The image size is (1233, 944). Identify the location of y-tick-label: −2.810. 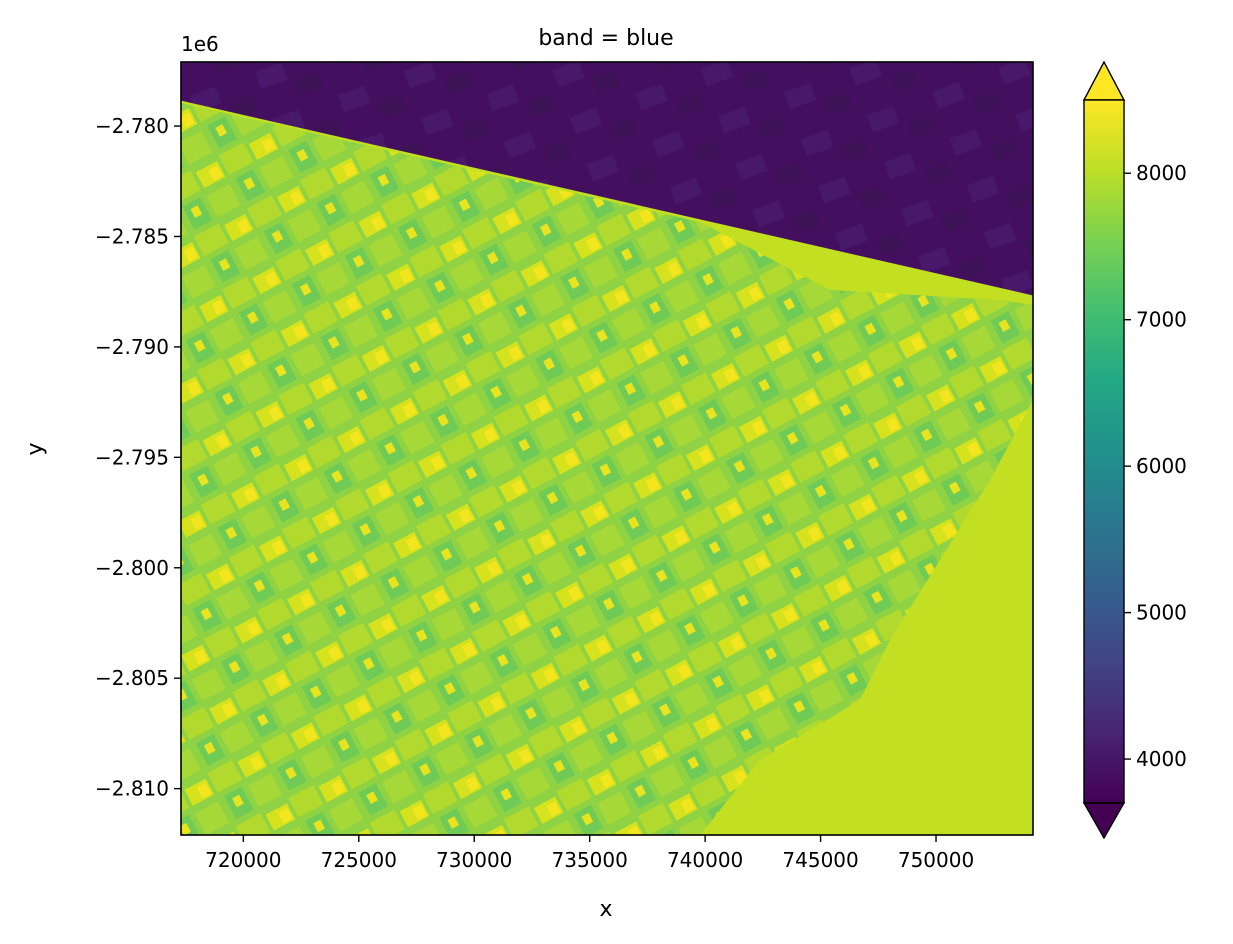
(132, 789).